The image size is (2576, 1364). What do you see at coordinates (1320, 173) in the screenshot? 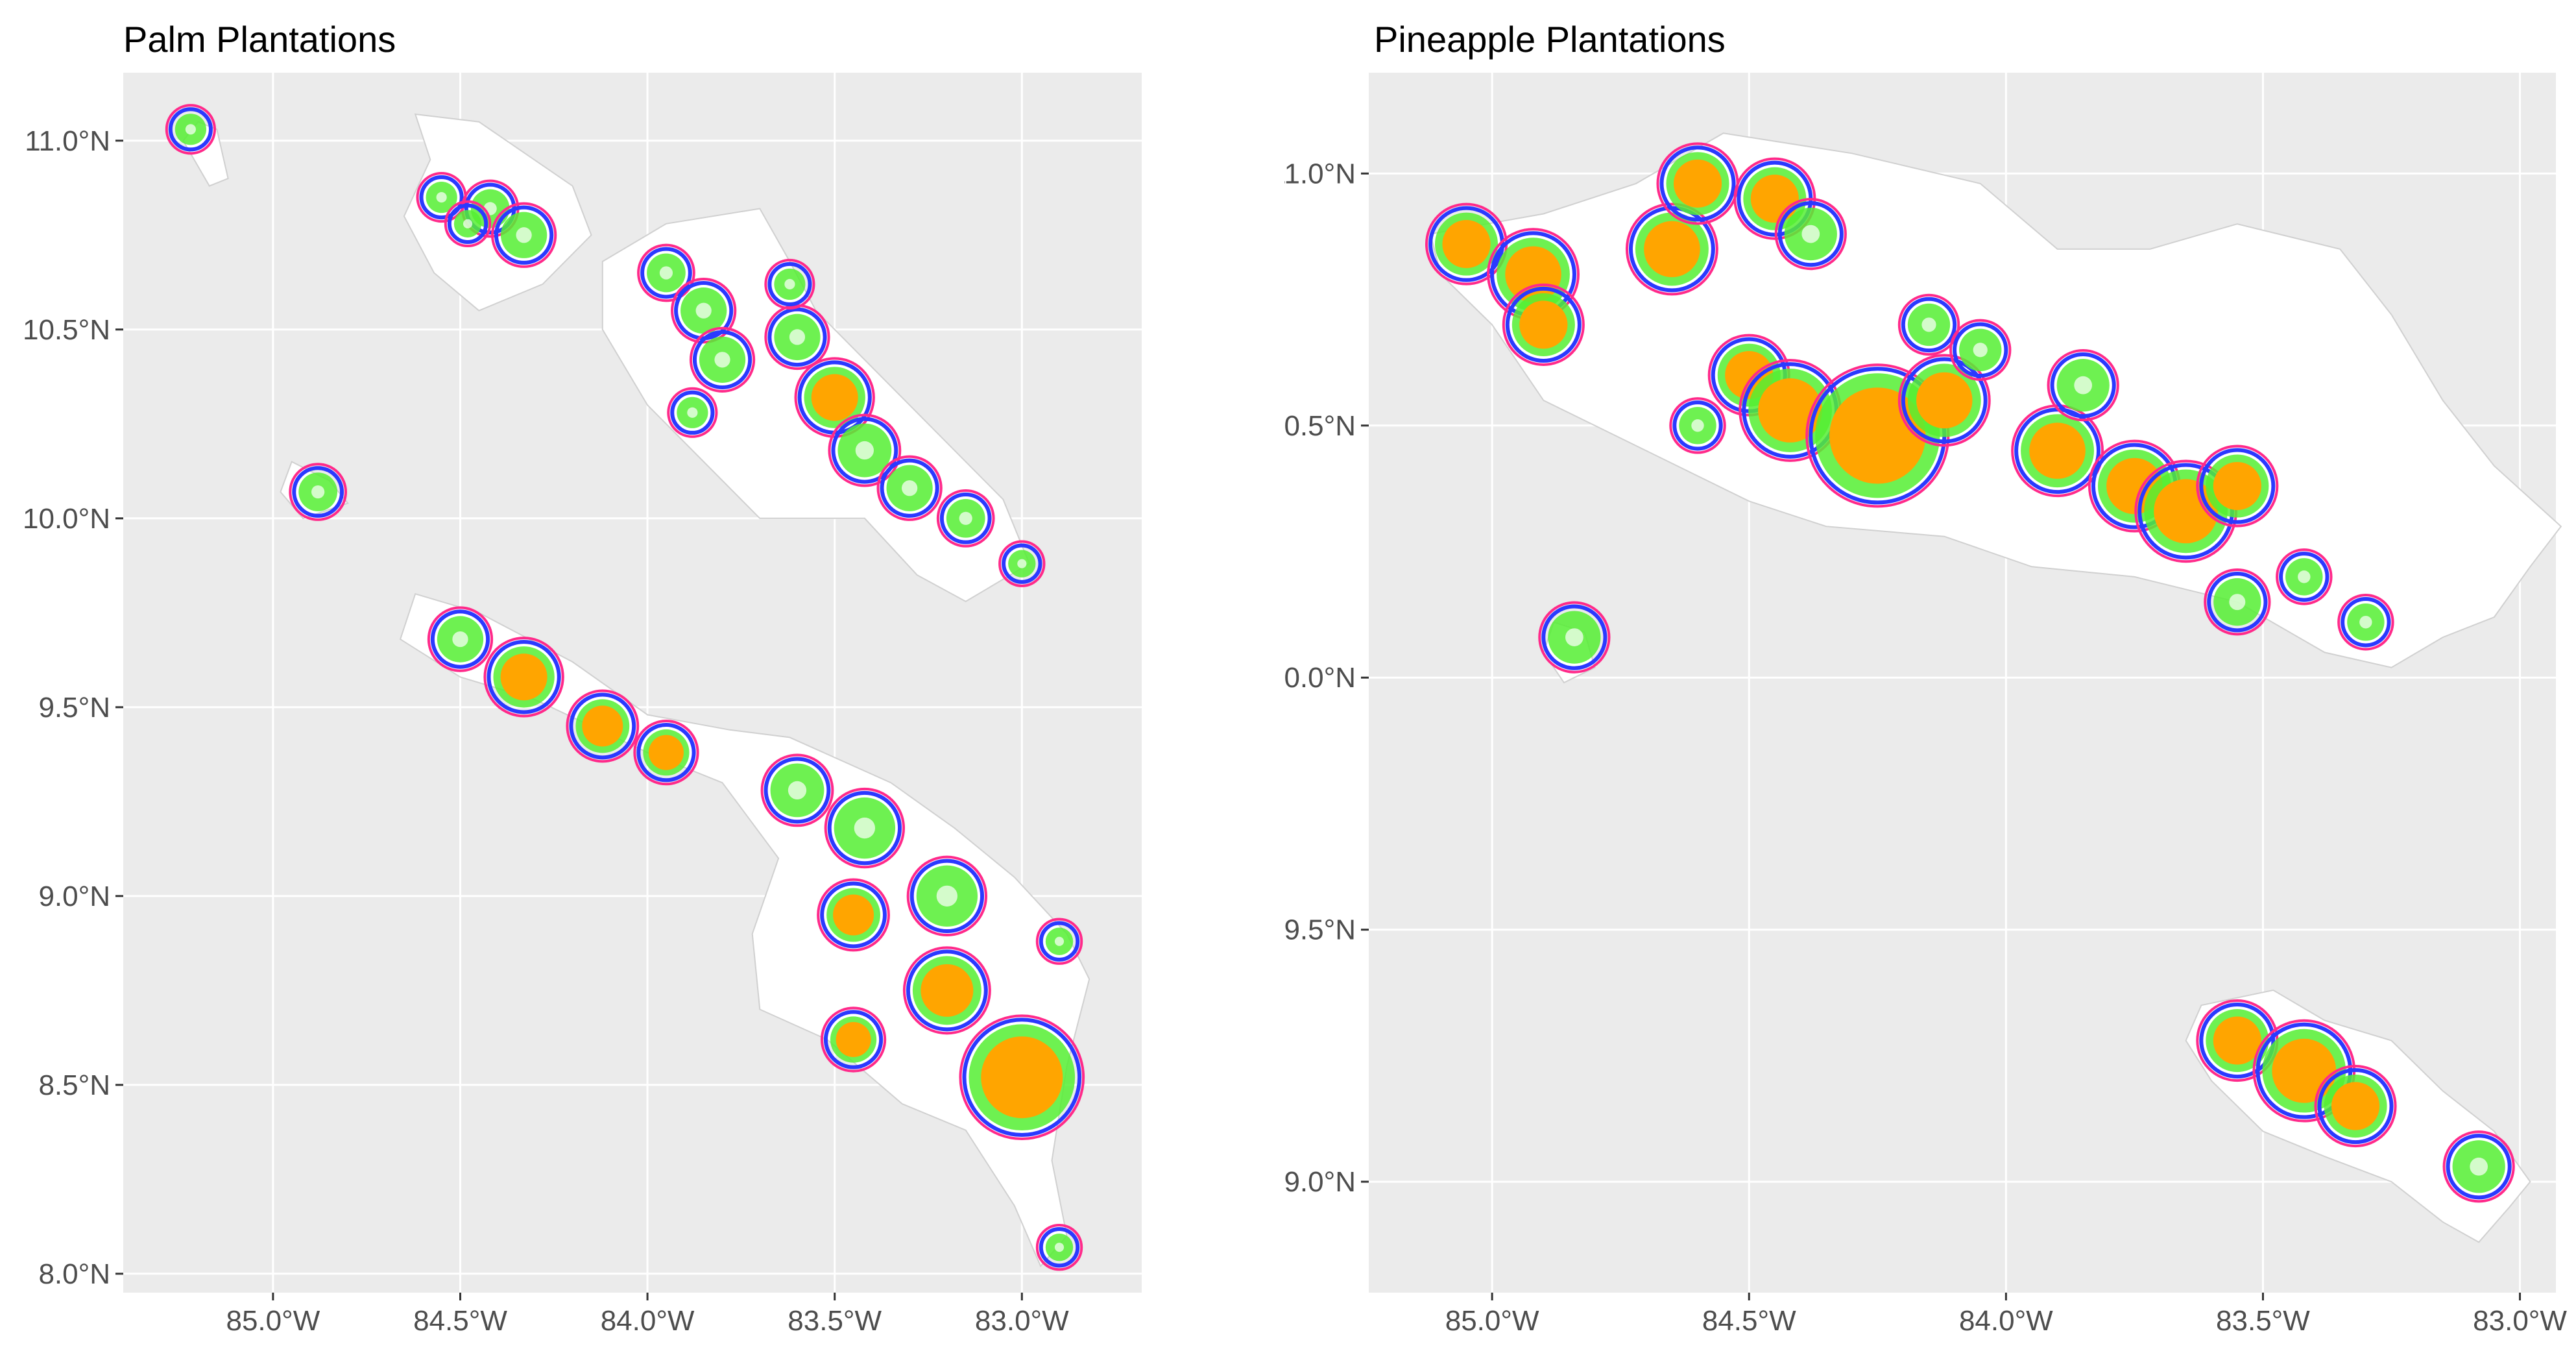
I see `y-tick-label: 11.0°N` at bounding box center [1320, 173].